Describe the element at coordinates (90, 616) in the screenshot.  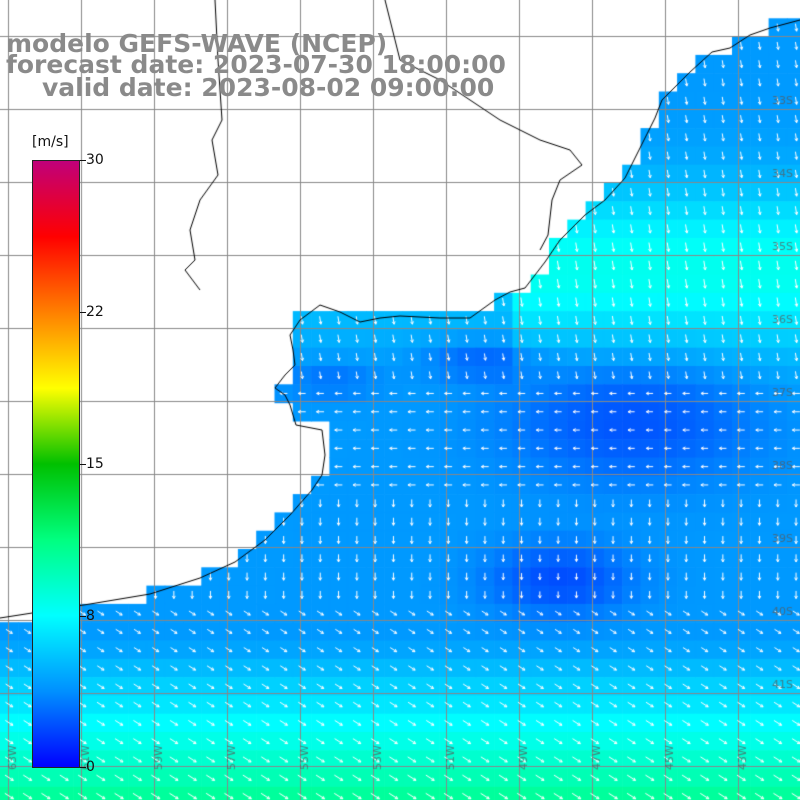
I see `colorbar-tick-8: 8` at that location.